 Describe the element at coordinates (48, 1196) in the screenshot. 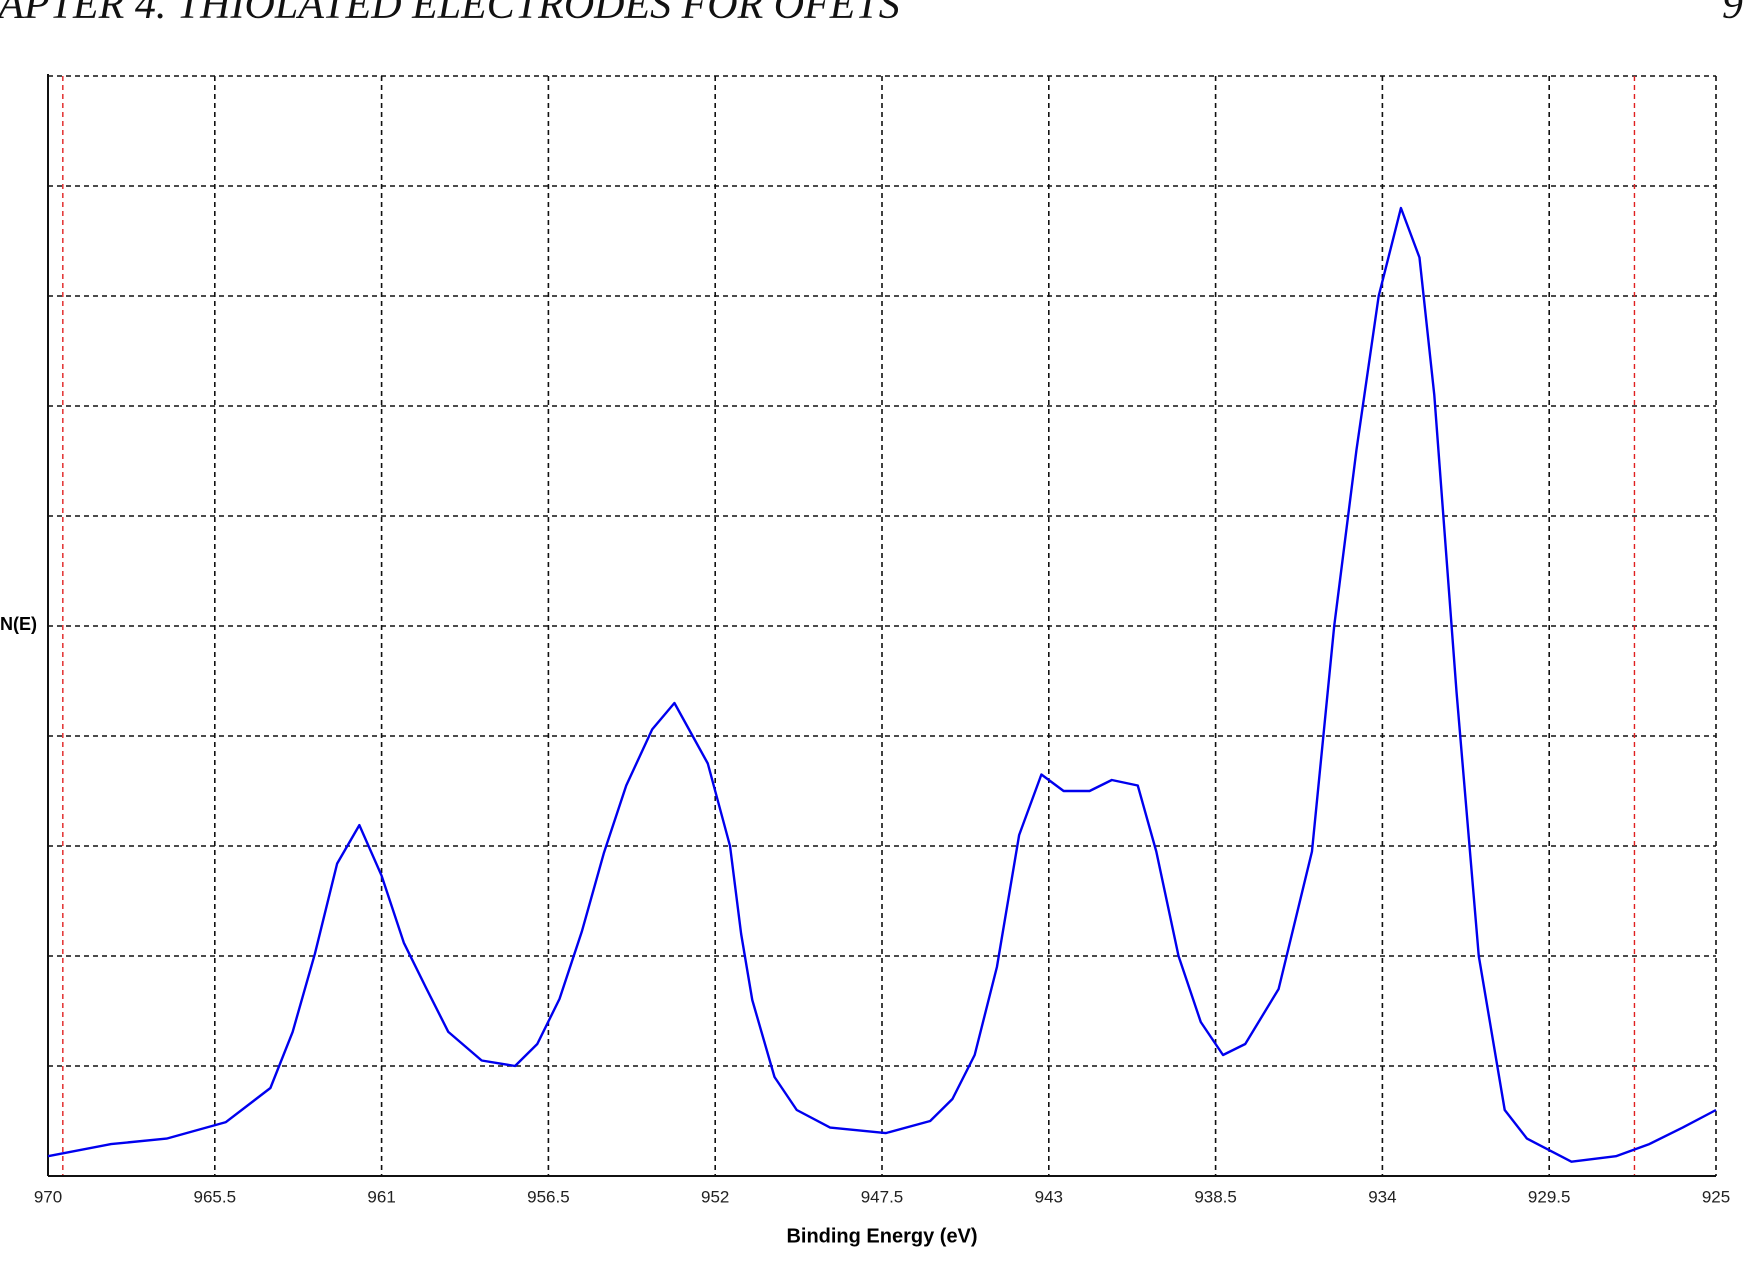

I see `x-tick-label: 970` at that location.